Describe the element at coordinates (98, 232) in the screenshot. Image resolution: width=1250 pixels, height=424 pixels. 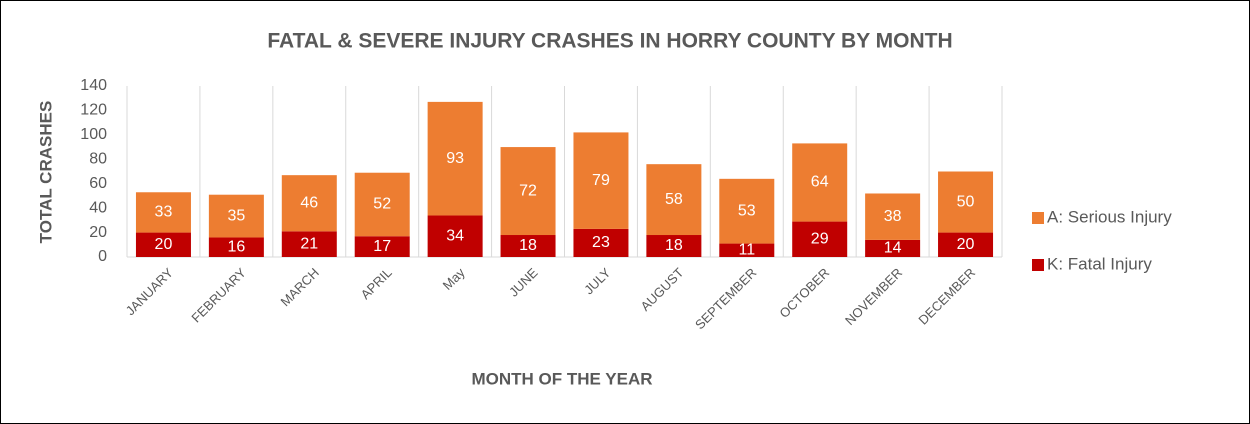
I see `y-tick-label: 20` at that location.